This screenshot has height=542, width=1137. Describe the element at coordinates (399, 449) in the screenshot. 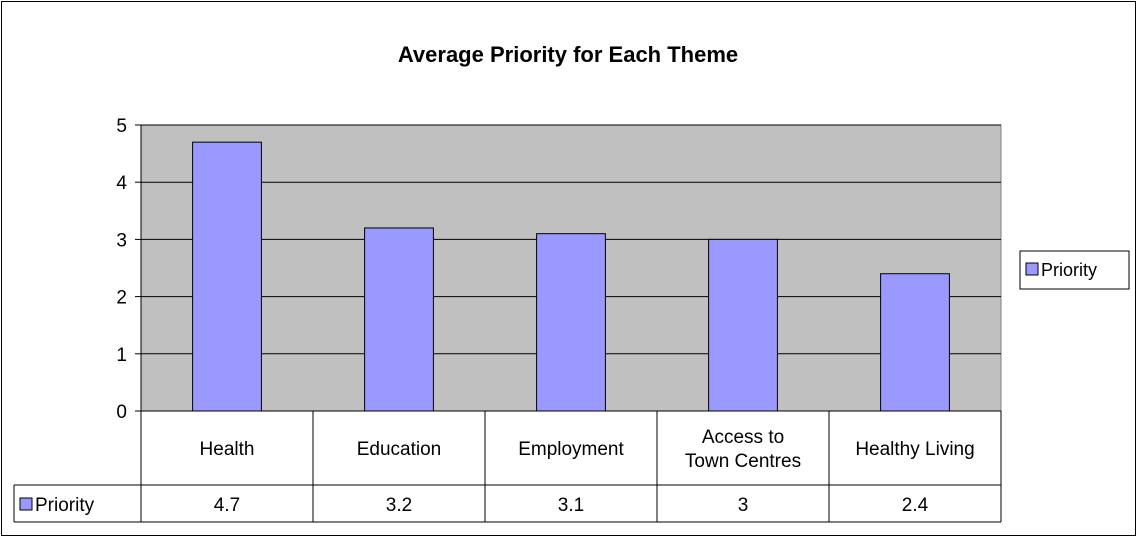

I see `x-tick-label: Education` at that location.